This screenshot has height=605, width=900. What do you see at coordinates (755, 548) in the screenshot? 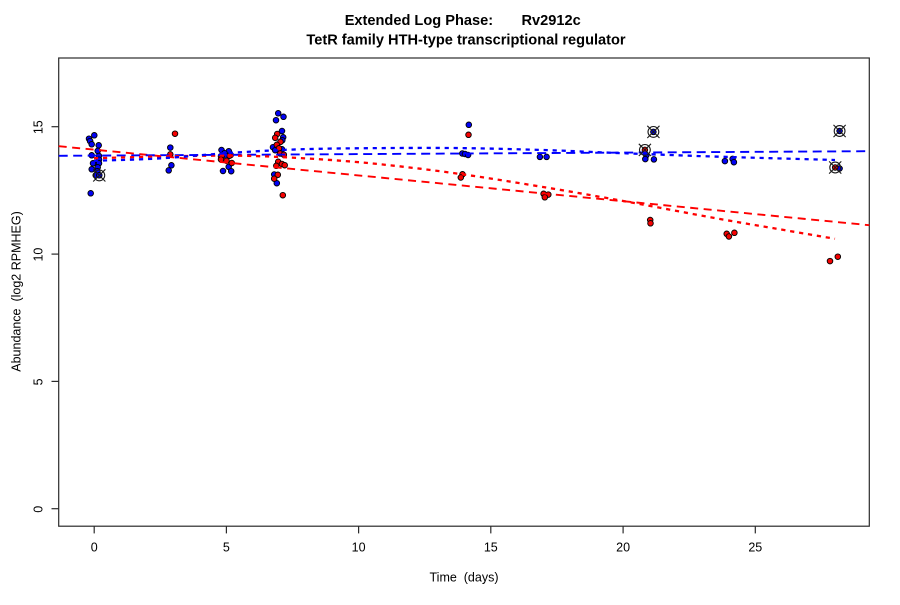
I see `svg-text: 25` at bounding box center [755, 548].